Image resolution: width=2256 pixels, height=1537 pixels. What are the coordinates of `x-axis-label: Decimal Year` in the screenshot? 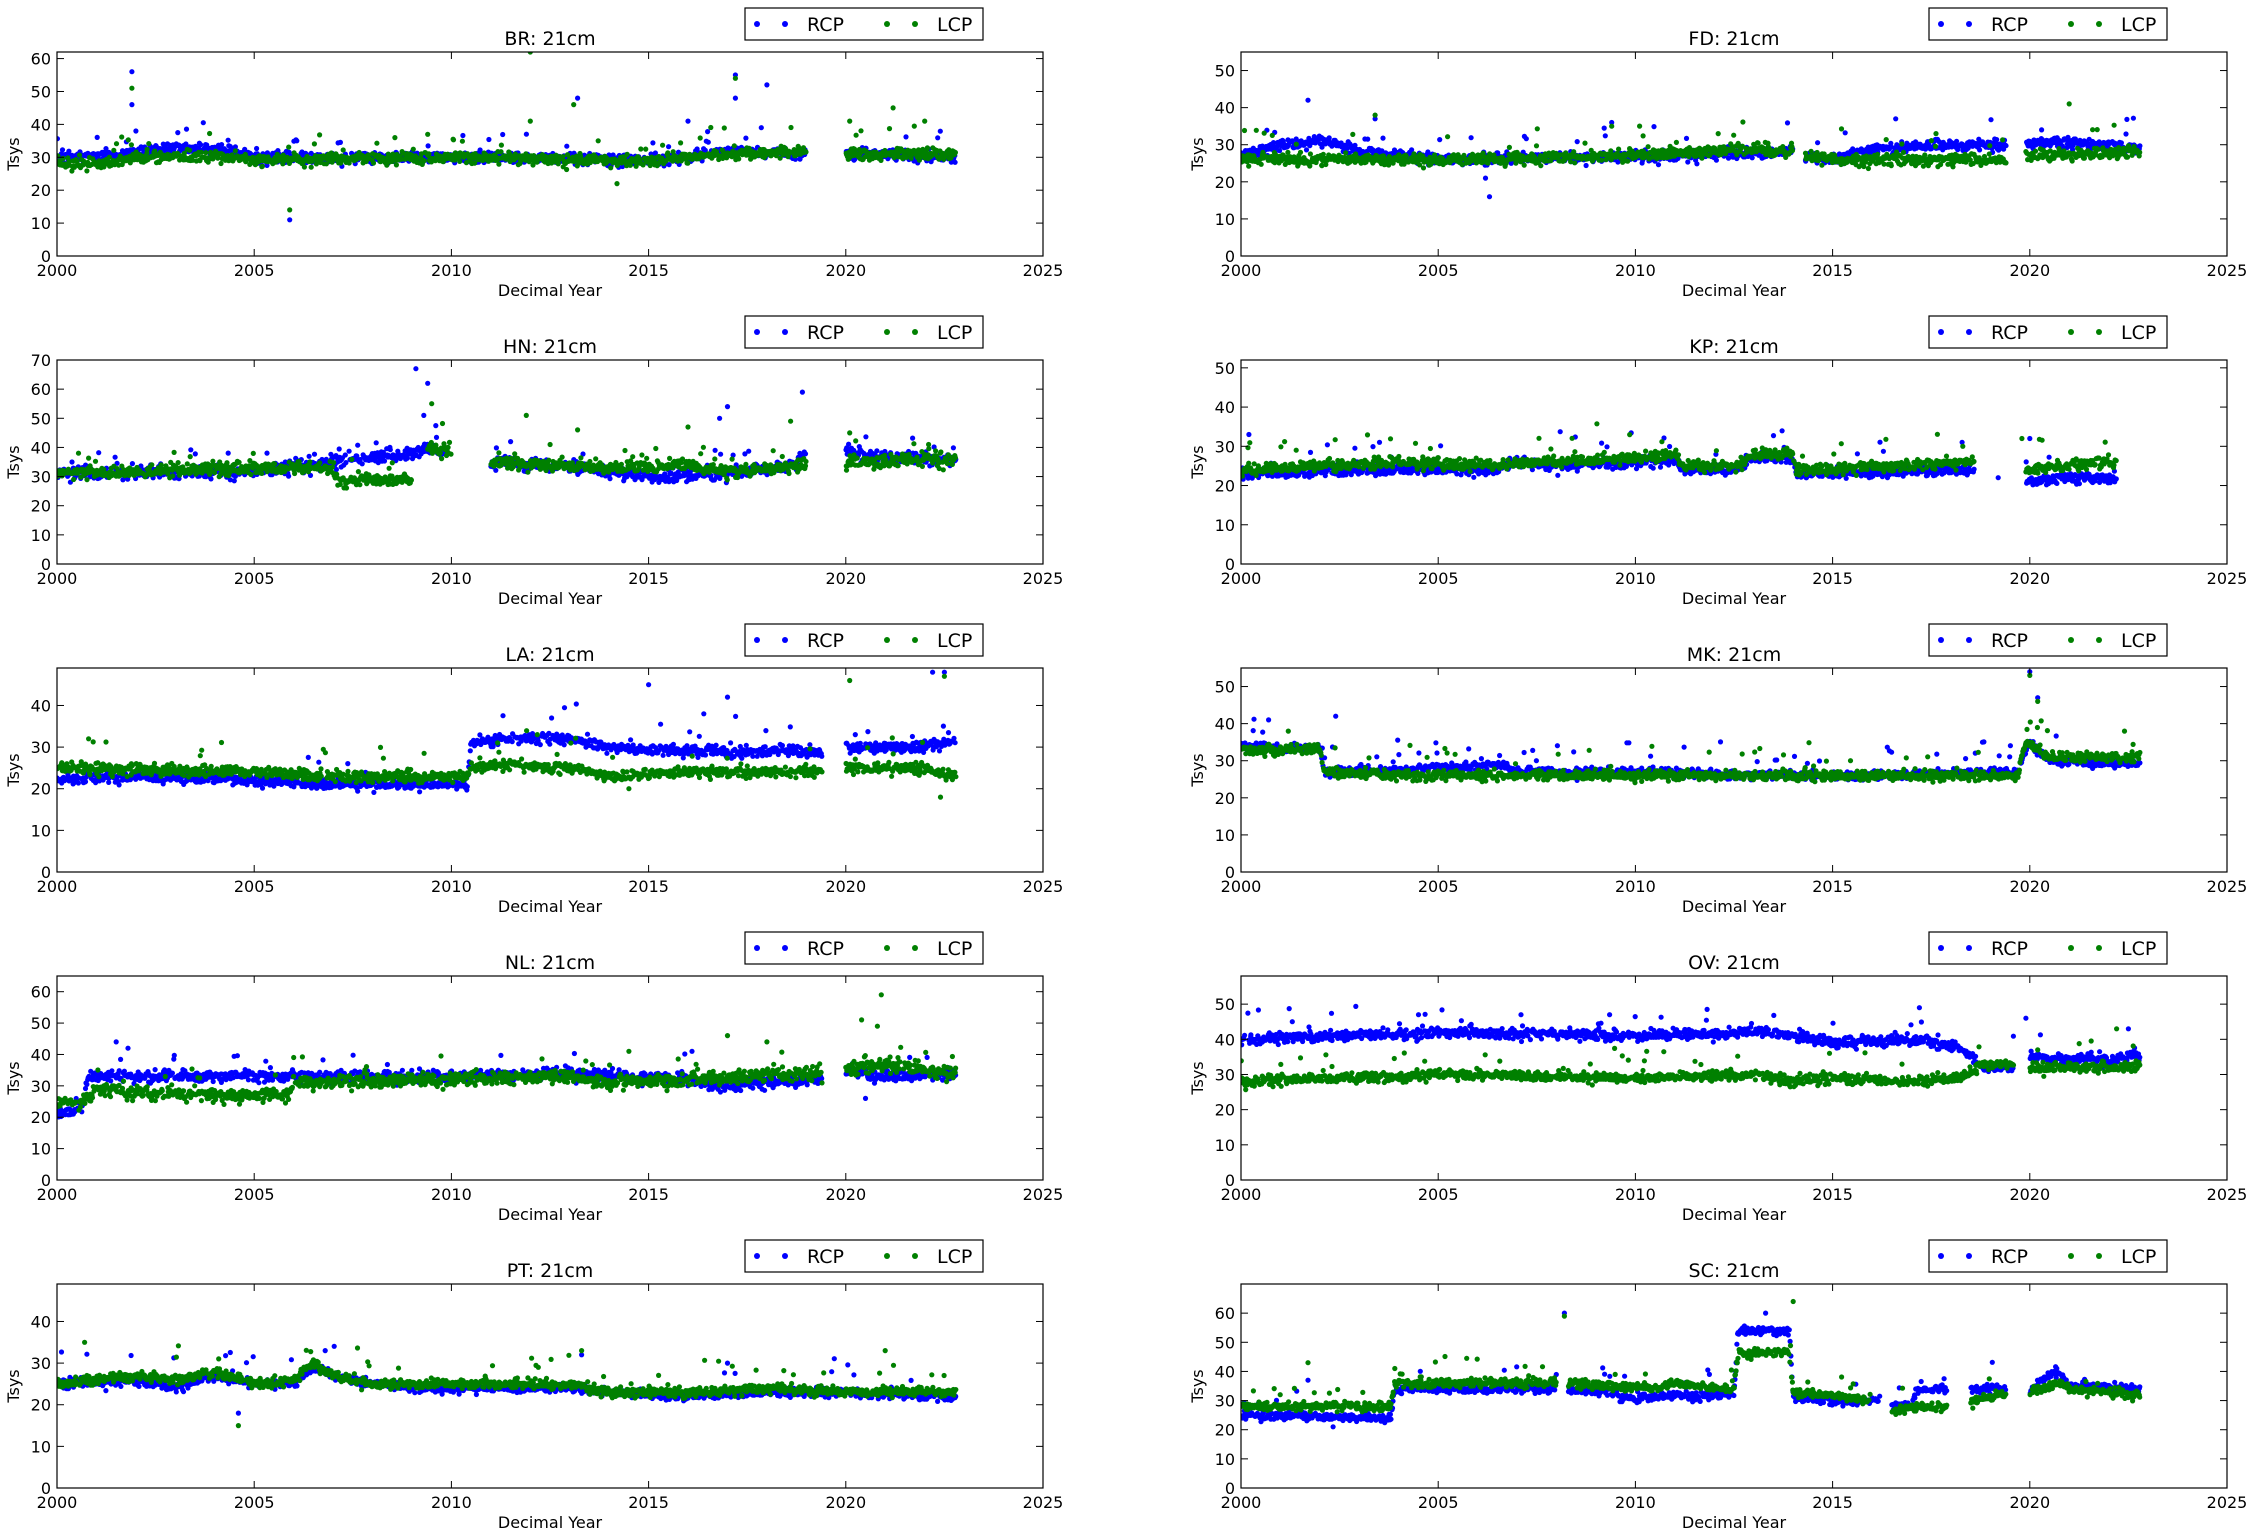 It's located at (550, 290).